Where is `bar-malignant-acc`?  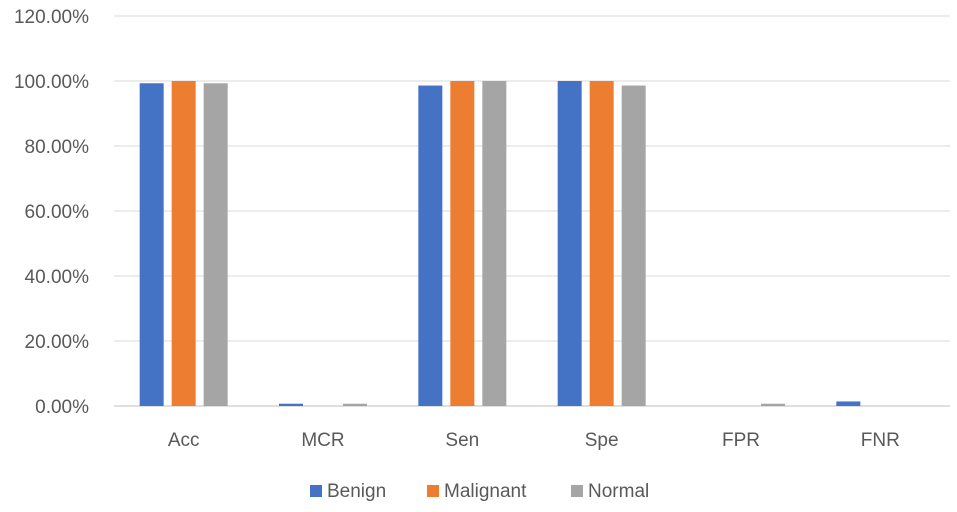
bar-malignant-acc is located at coordinates (183, 243).